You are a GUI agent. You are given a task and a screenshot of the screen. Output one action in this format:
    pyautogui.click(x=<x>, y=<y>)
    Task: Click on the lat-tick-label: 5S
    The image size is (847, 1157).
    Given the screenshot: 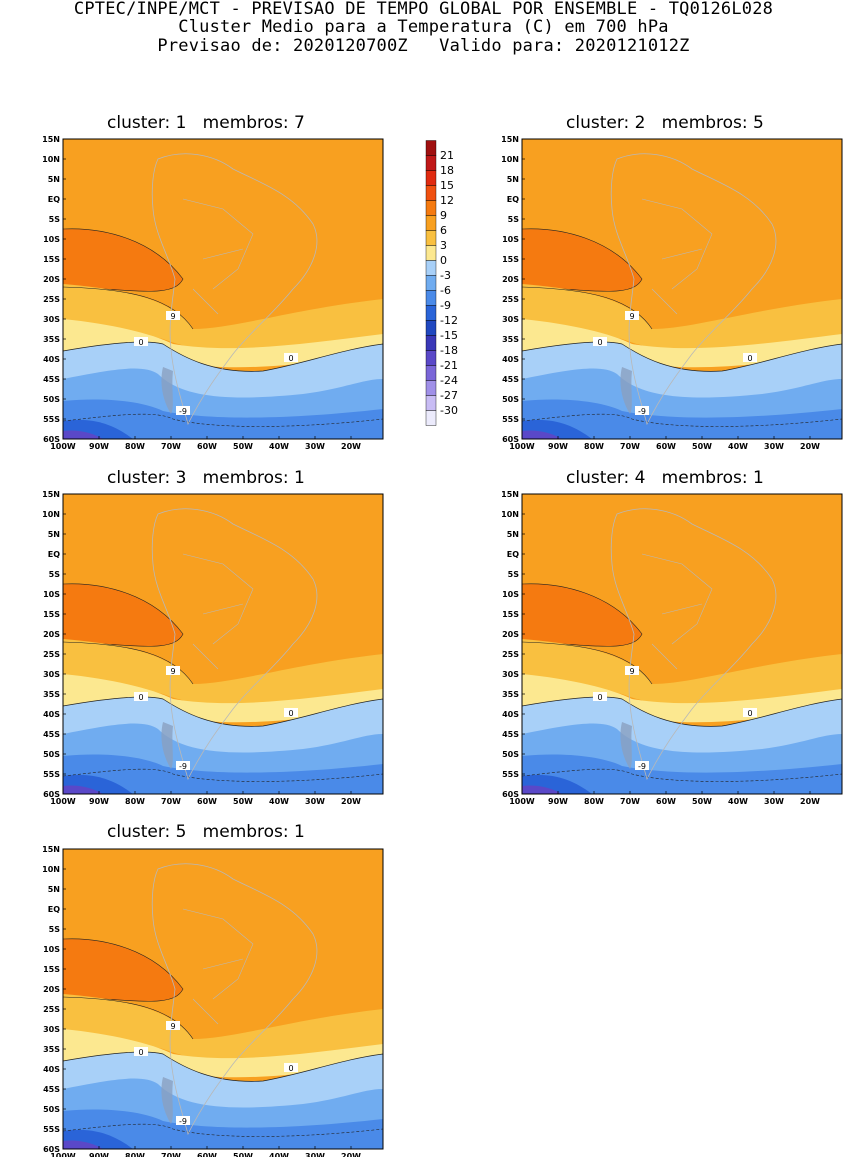 What is the action you would take?
    pyautogui.click(x=514, y=574)
    